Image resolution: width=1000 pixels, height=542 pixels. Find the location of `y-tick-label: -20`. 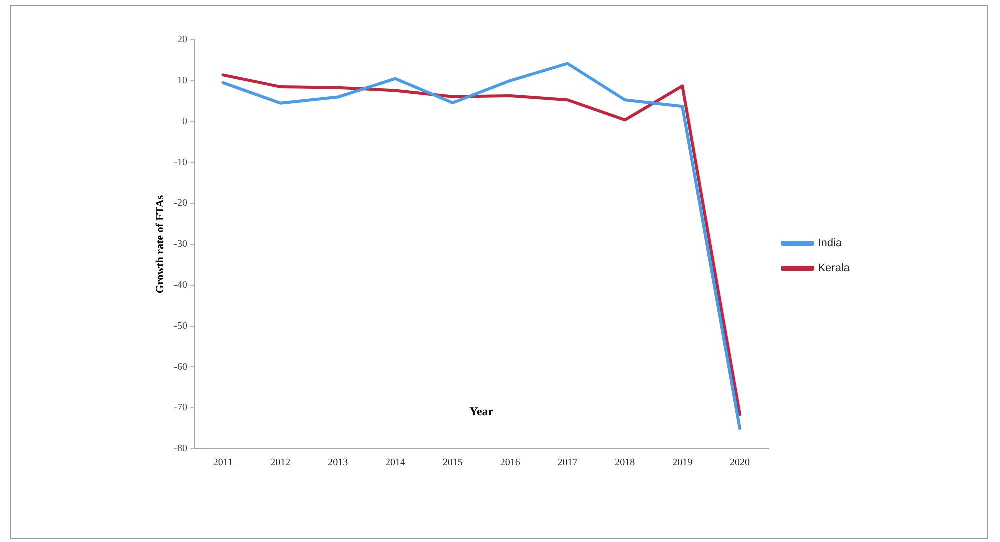

y-tick-label: -20 is located at coordinates (181, 204).